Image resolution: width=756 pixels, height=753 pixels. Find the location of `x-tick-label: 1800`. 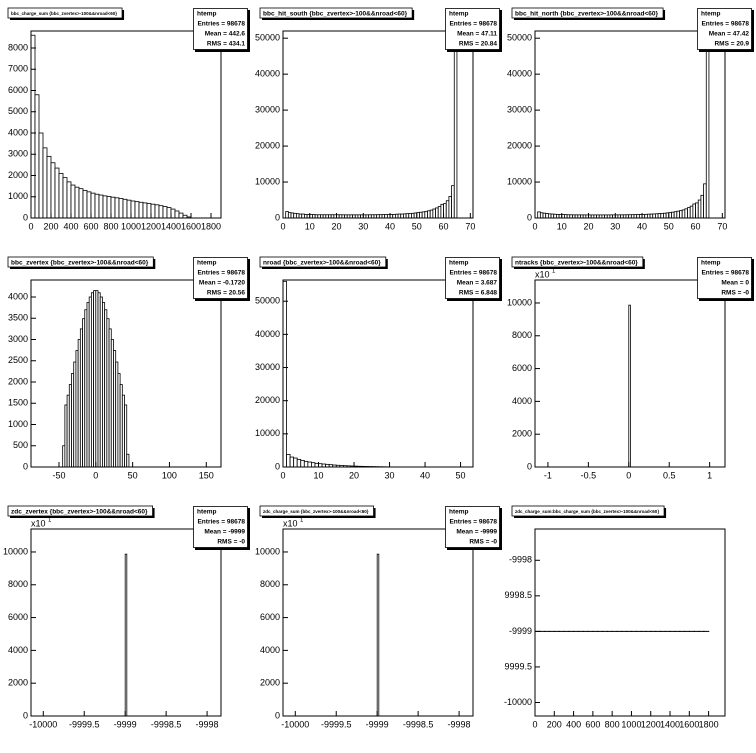

x-tick-label: 1800 is located at coordinates (211, 226).